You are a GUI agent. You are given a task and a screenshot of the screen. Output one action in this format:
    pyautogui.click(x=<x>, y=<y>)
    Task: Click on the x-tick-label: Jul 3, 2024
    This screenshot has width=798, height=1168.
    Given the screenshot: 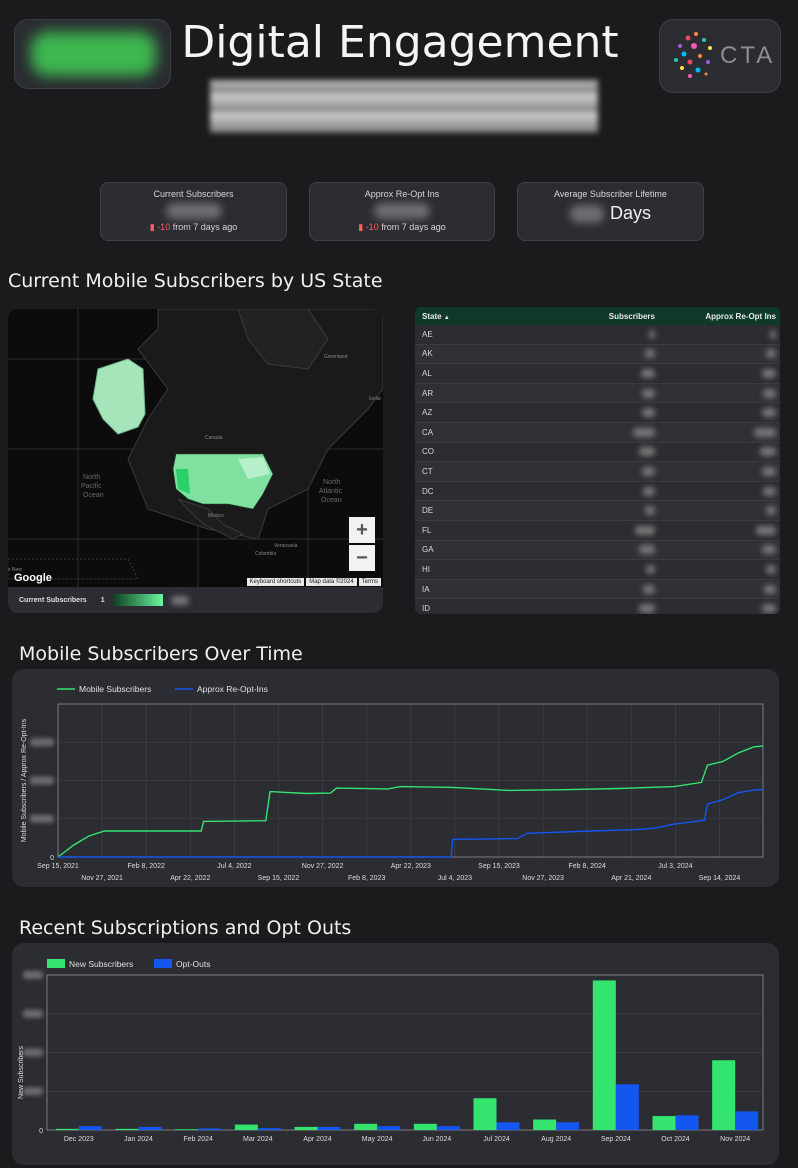 What is the action you would take?
    pyautogui.click(x=675, y=866)
    